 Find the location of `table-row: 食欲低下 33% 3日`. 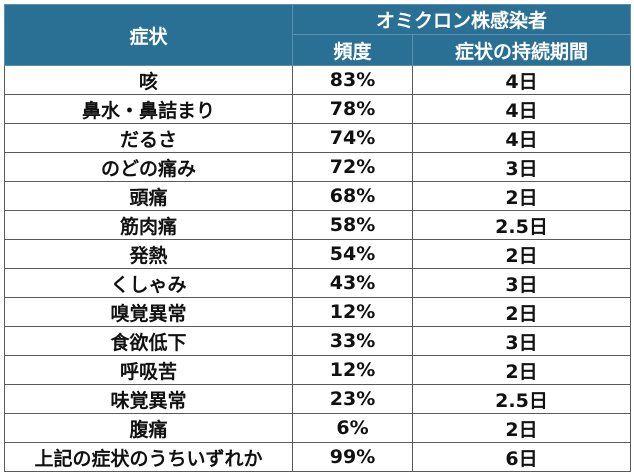

table-row: 食欲低下 33% 3日 is located at coordinates (318, 341).